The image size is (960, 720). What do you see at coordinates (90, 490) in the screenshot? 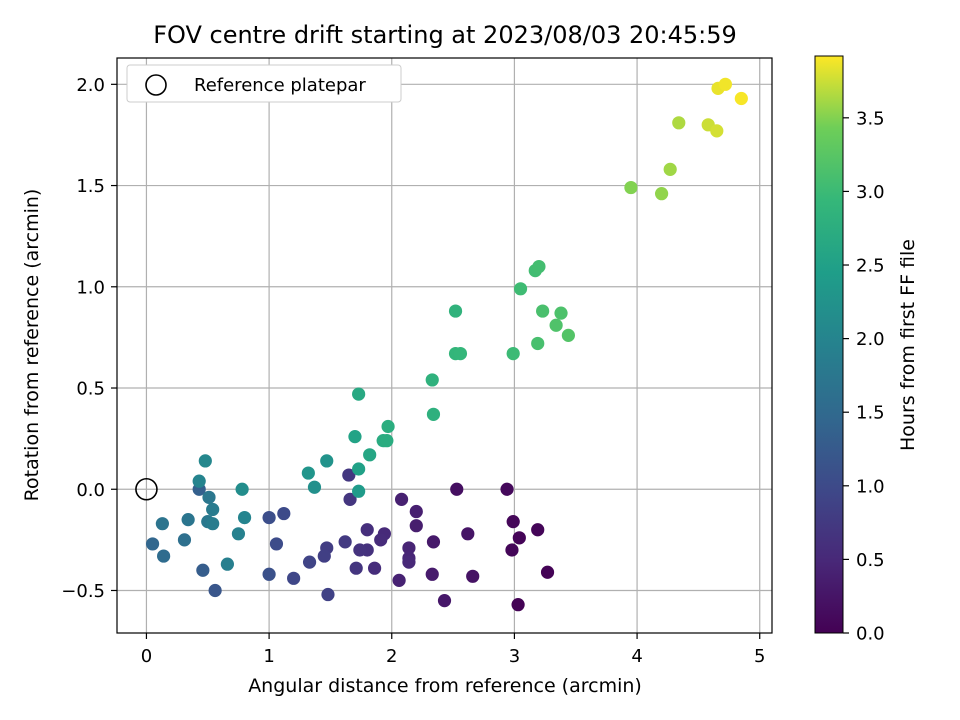
I see `y-tick-label: 0.0` at bounding box center [90, 490].